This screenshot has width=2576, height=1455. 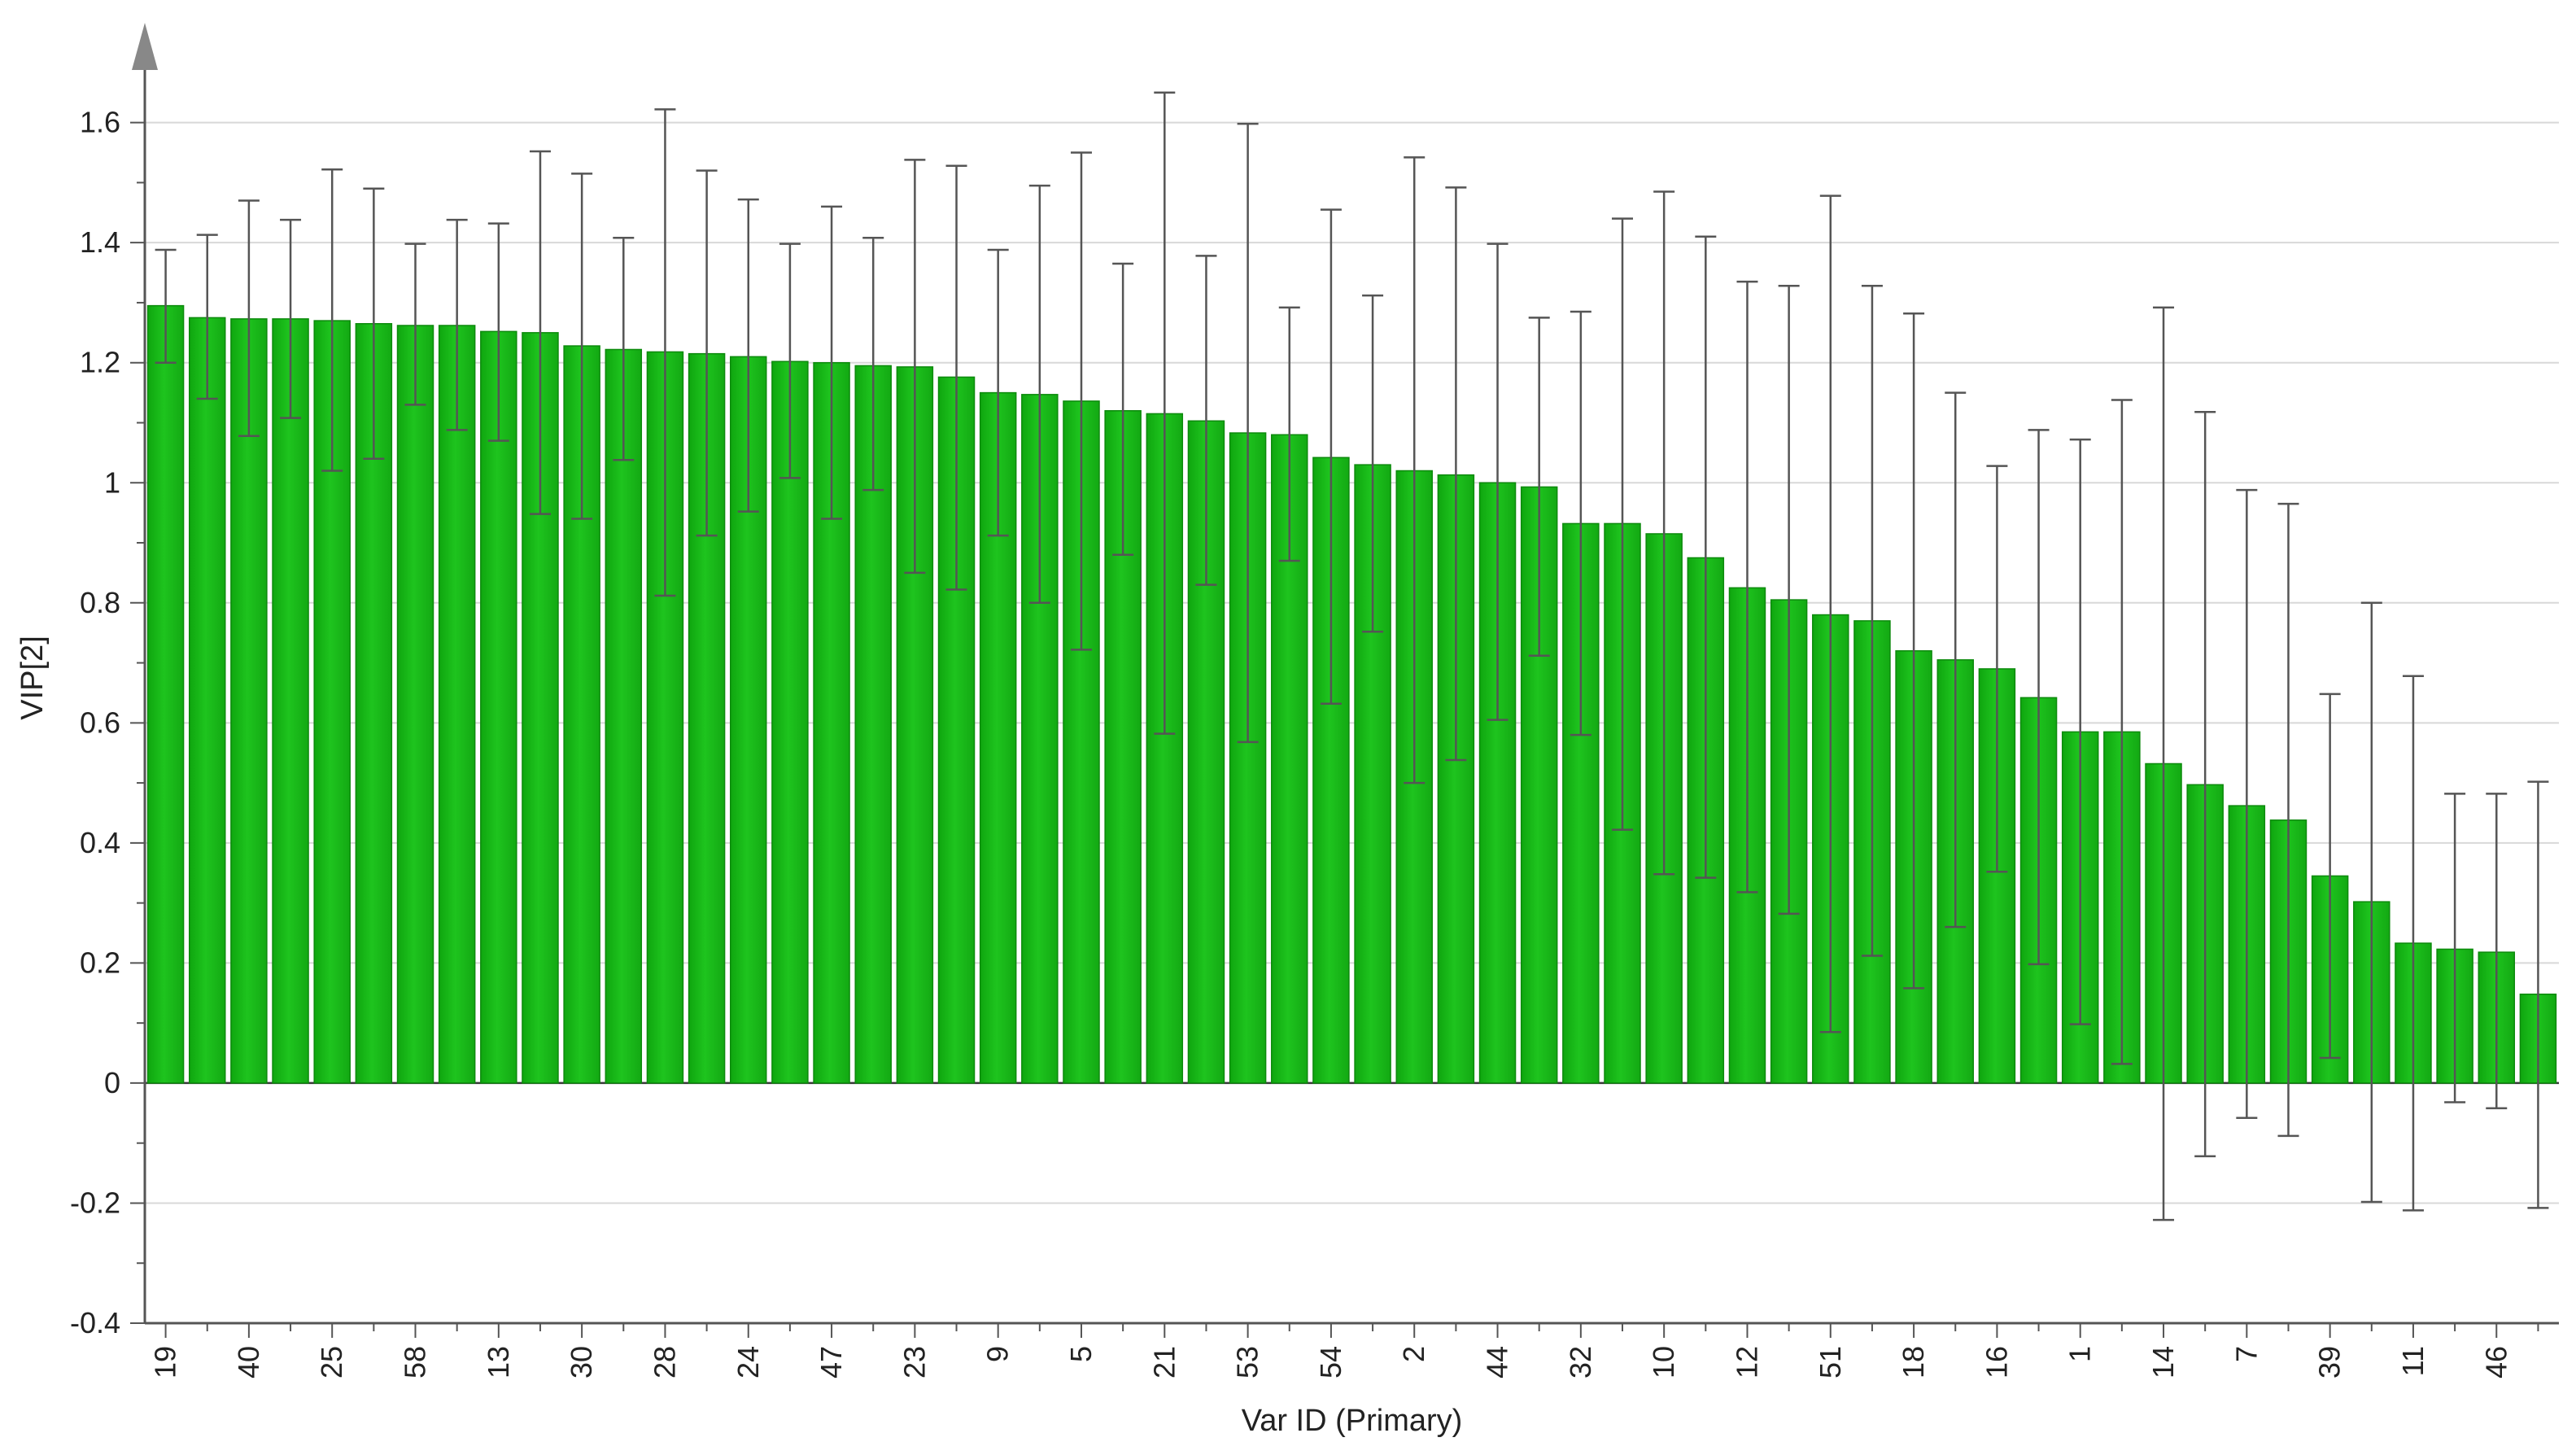 I want to click on x-tick-label: 40, so click(x=248, y=1362).